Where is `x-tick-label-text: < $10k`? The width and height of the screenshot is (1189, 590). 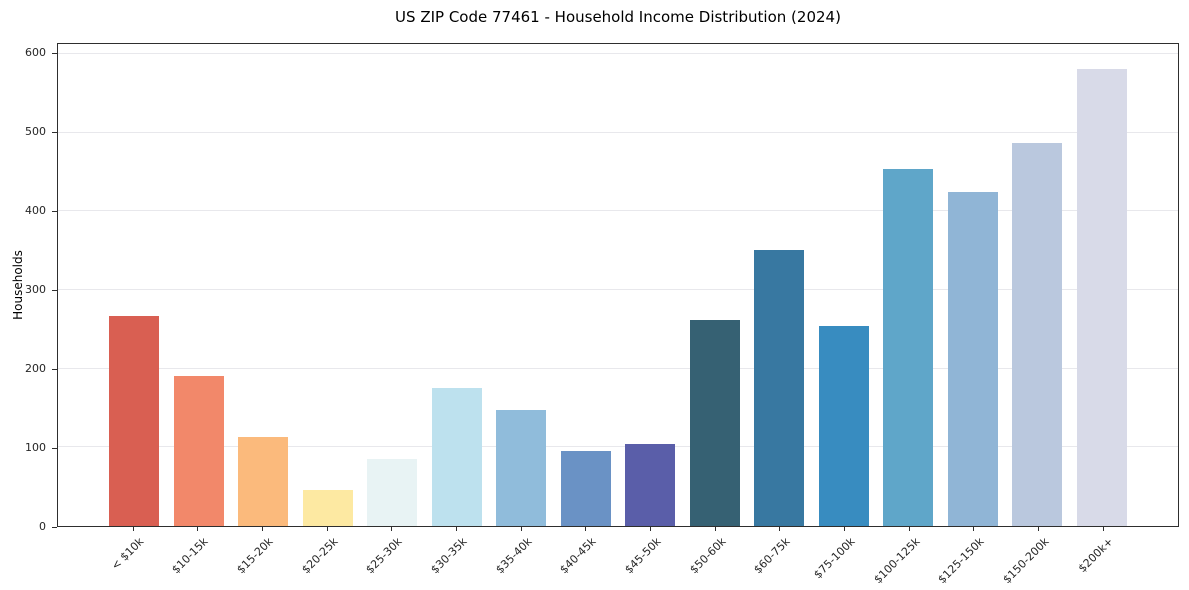
x-tick-label-text: < $10k is located at coordinates (127, 554).